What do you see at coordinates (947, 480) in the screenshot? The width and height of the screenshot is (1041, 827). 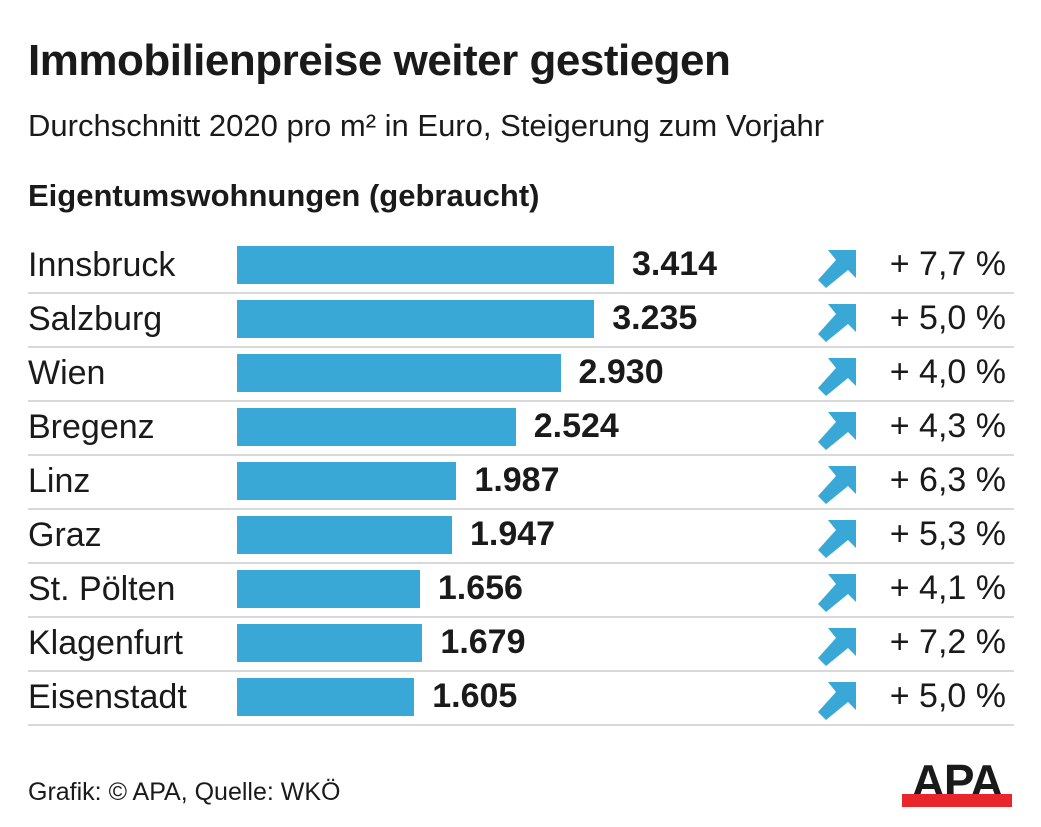 I see `change-label: + 6,3 %` at bounding box center [947, 480].